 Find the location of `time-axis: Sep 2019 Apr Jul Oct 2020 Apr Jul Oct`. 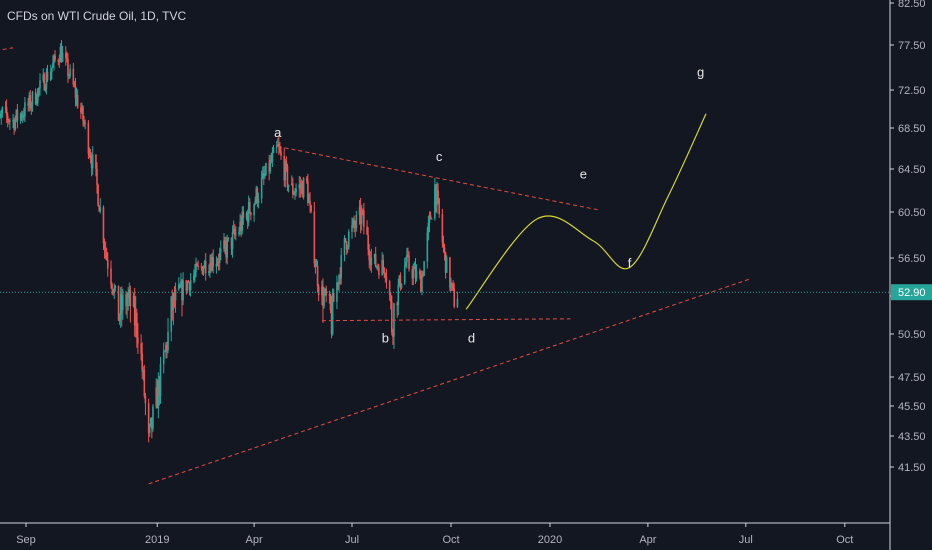

time-axis: Sep 2019 Apr Jul Oct 2020 Apr Jul Oct is located at coordinates (445, 534).